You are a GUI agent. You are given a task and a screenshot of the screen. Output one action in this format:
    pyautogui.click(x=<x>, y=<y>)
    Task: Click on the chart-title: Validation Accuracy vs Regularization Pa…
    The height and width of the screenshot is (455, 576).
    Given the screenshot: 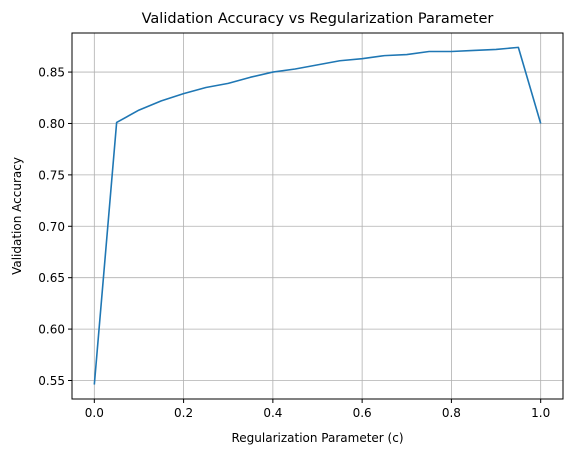 What is the action you would take?
    pyautogui.click(x=318, y=19)
    